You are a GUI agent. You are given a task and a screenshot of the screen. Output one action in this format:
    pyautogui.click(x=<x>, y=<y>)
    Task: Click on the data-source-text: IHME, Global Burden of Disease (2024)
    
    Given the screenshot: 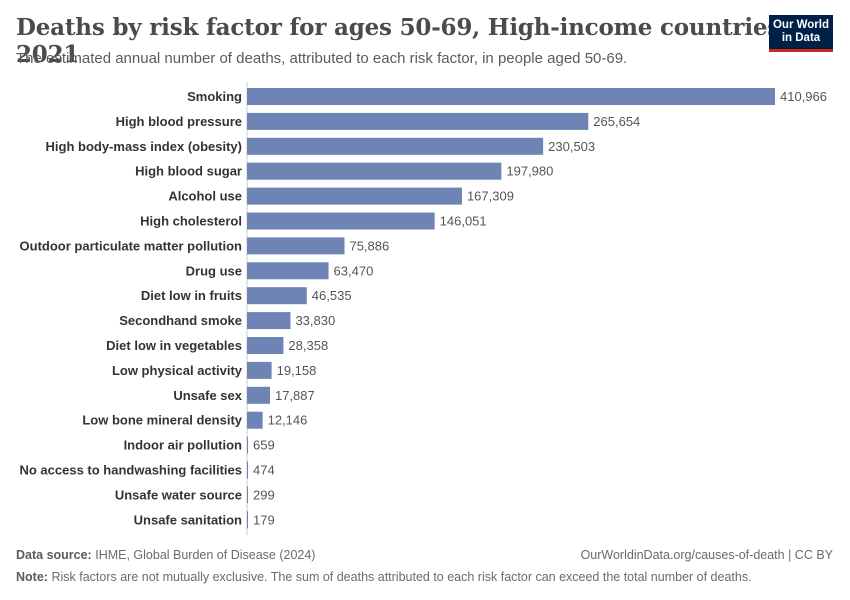 What is the action you would take?
    pyautogui.click(x=205, y=555)
    